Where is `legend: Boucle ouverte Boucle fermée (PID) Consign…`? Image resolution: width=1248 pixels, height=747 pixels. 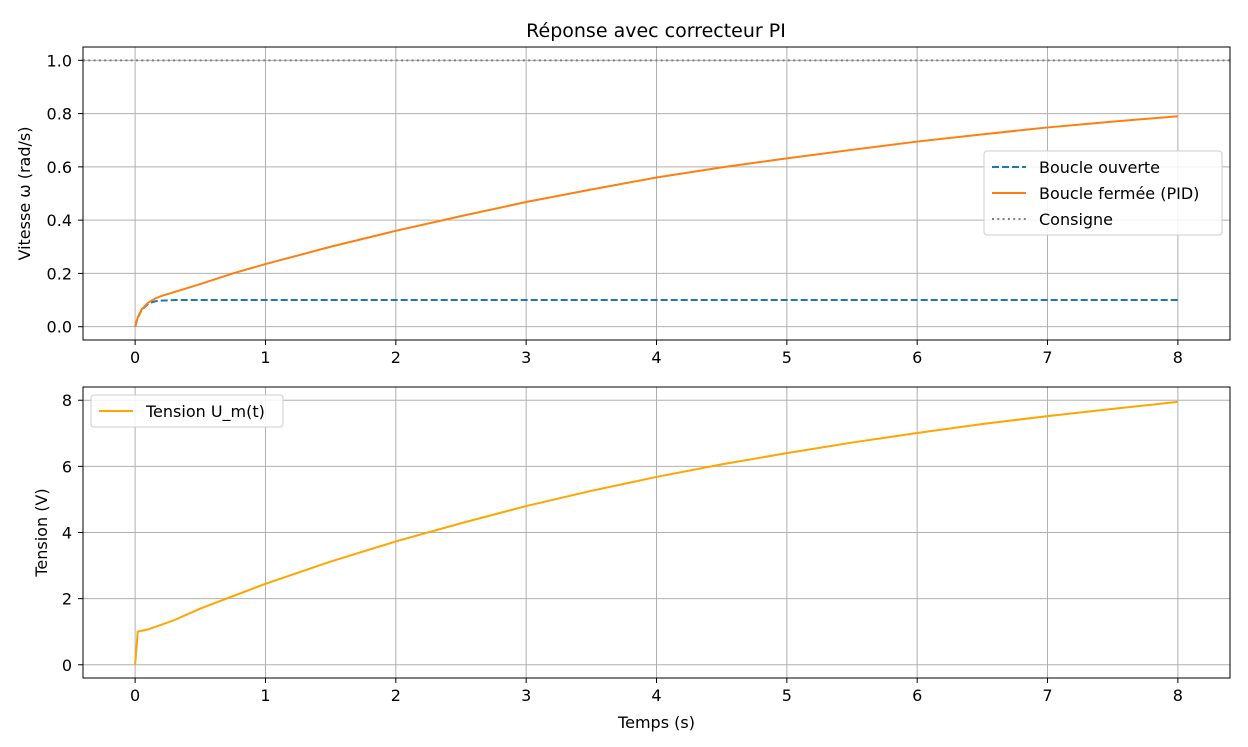
legend: Boucle ouverte Boucle fermée (PID) Consign… is located at coordinates (1103, 193).